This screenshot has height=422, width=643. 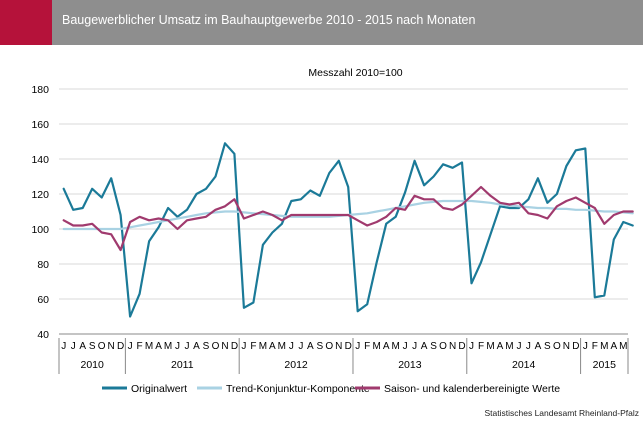 What do you see at coordinates (410, 365) in the screenshot?
I see `year-label: 2013` at bounding box center [410, 365].